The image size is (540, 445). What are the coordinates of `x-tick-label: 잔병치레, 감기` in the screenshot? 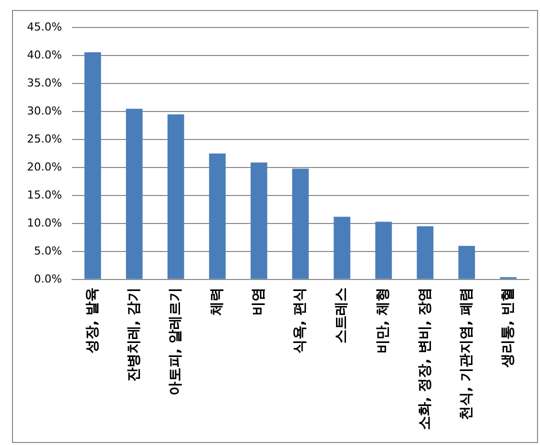 It's located at (134, 334).